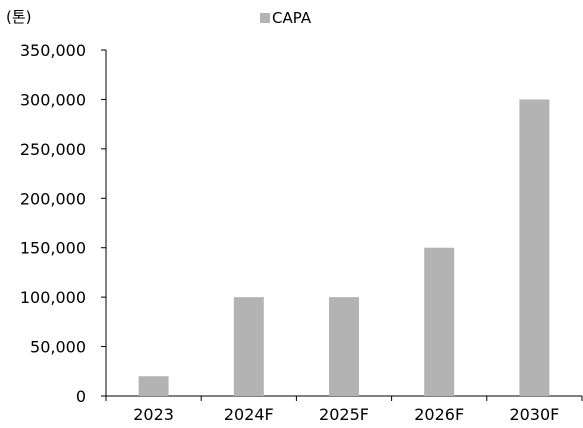  Describe the element at coordinates (248, 346) in the screenshot. I see `bar-2024F` at that location.